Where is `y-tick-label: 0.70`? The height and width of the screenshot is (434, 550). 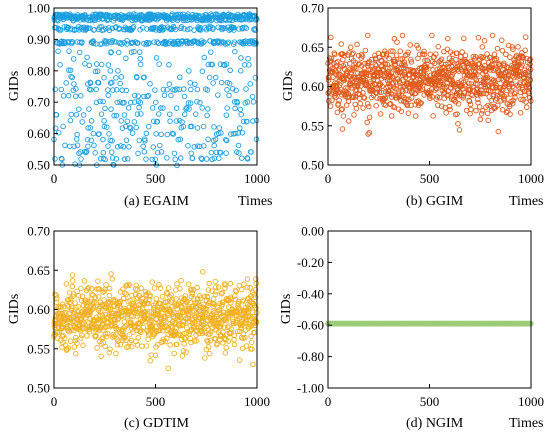 y-tick-label: 0.70 is located at coordinates (312, 8).